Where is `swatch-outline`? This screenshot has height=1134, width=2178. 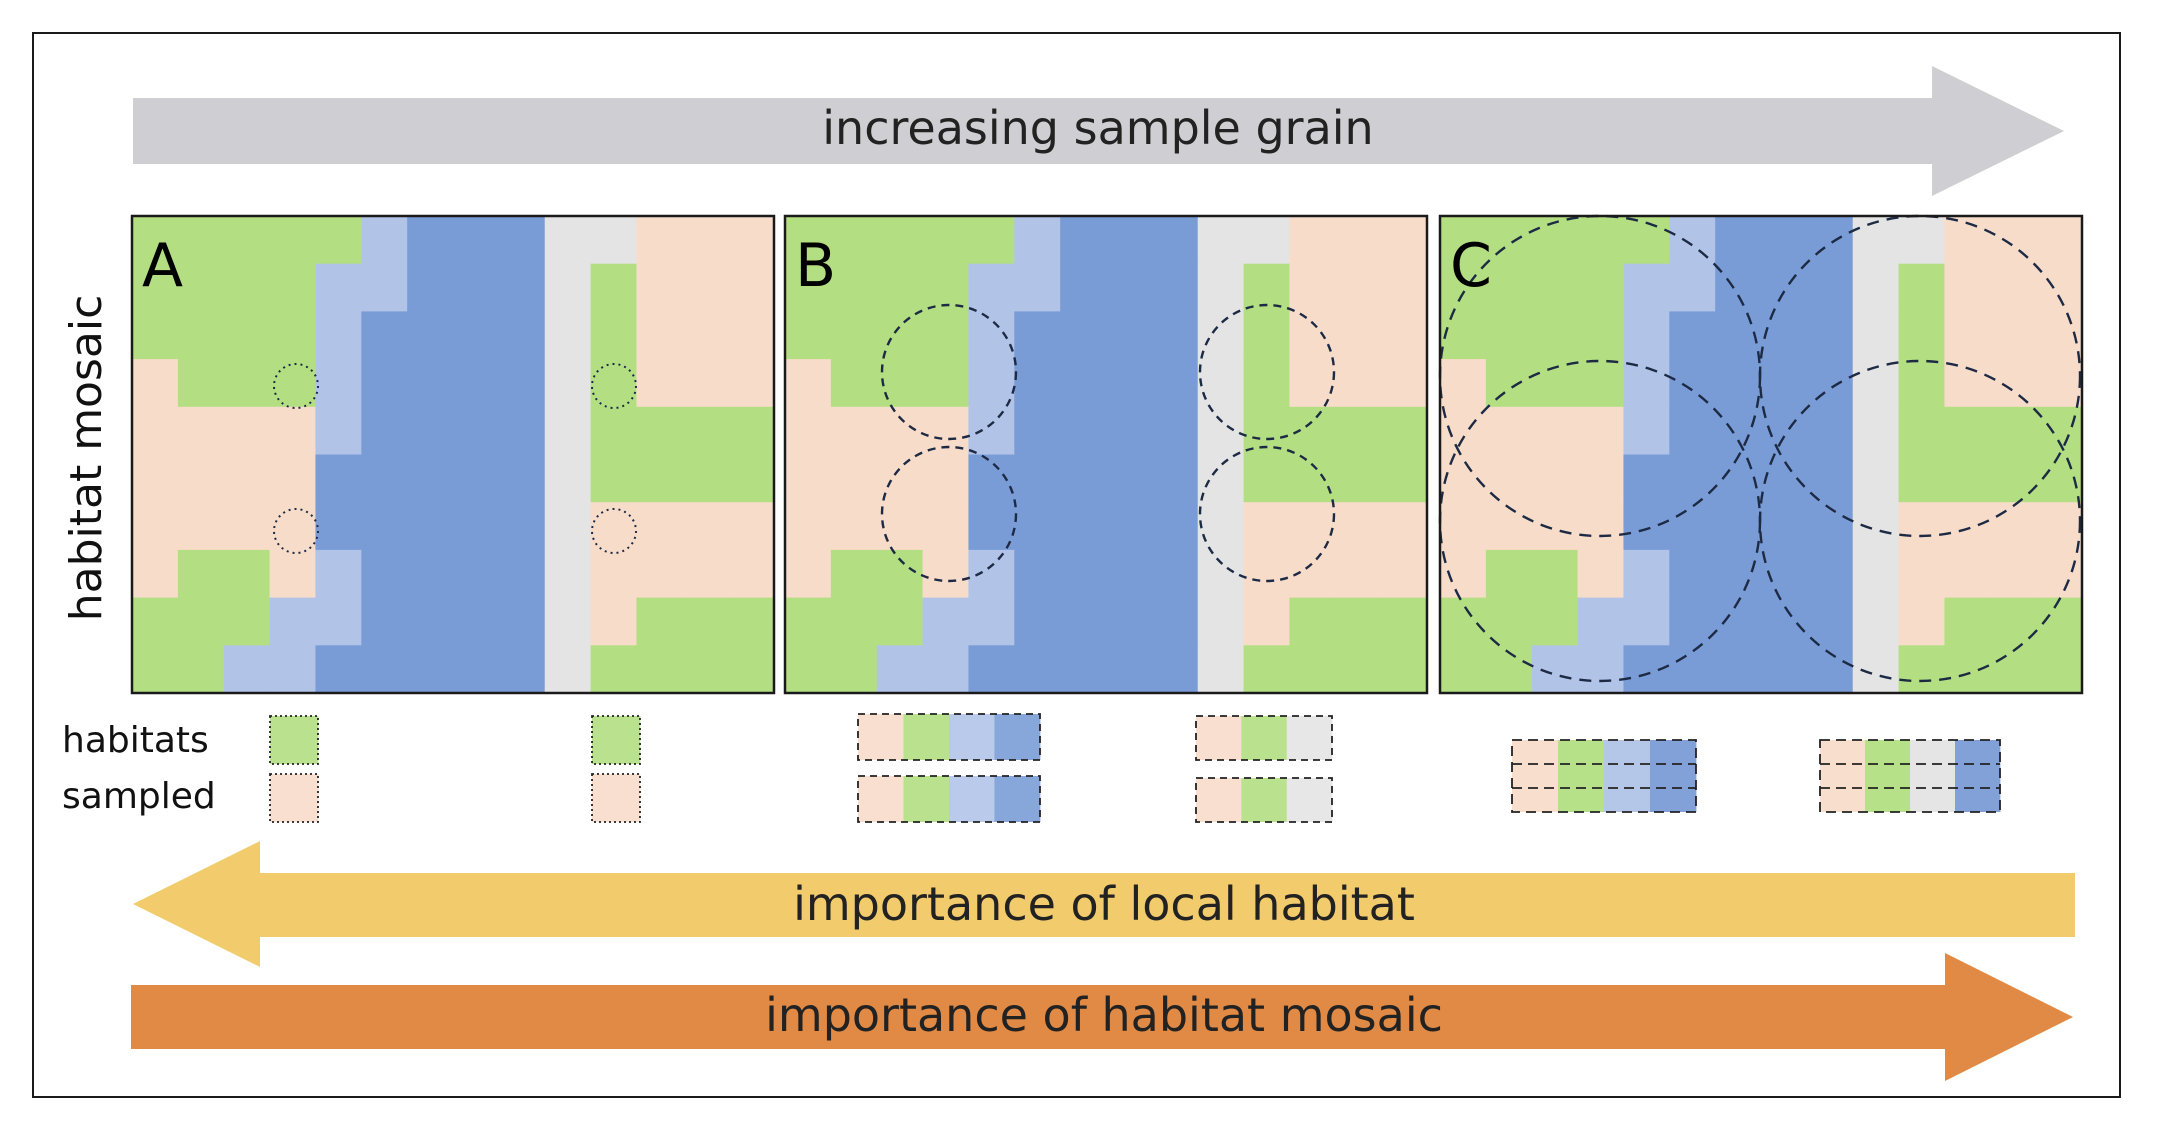
swatch-outline is located at coordinates (294, 798).